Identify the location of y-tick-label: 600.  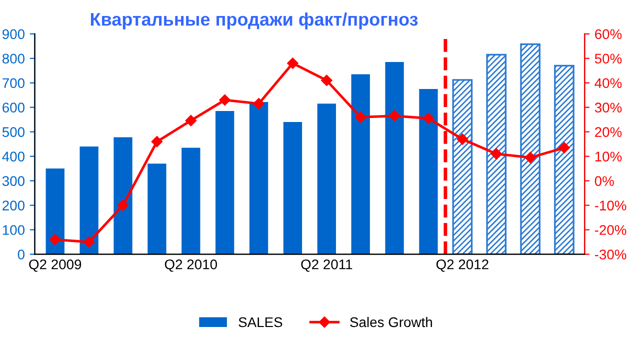
(13, 107).